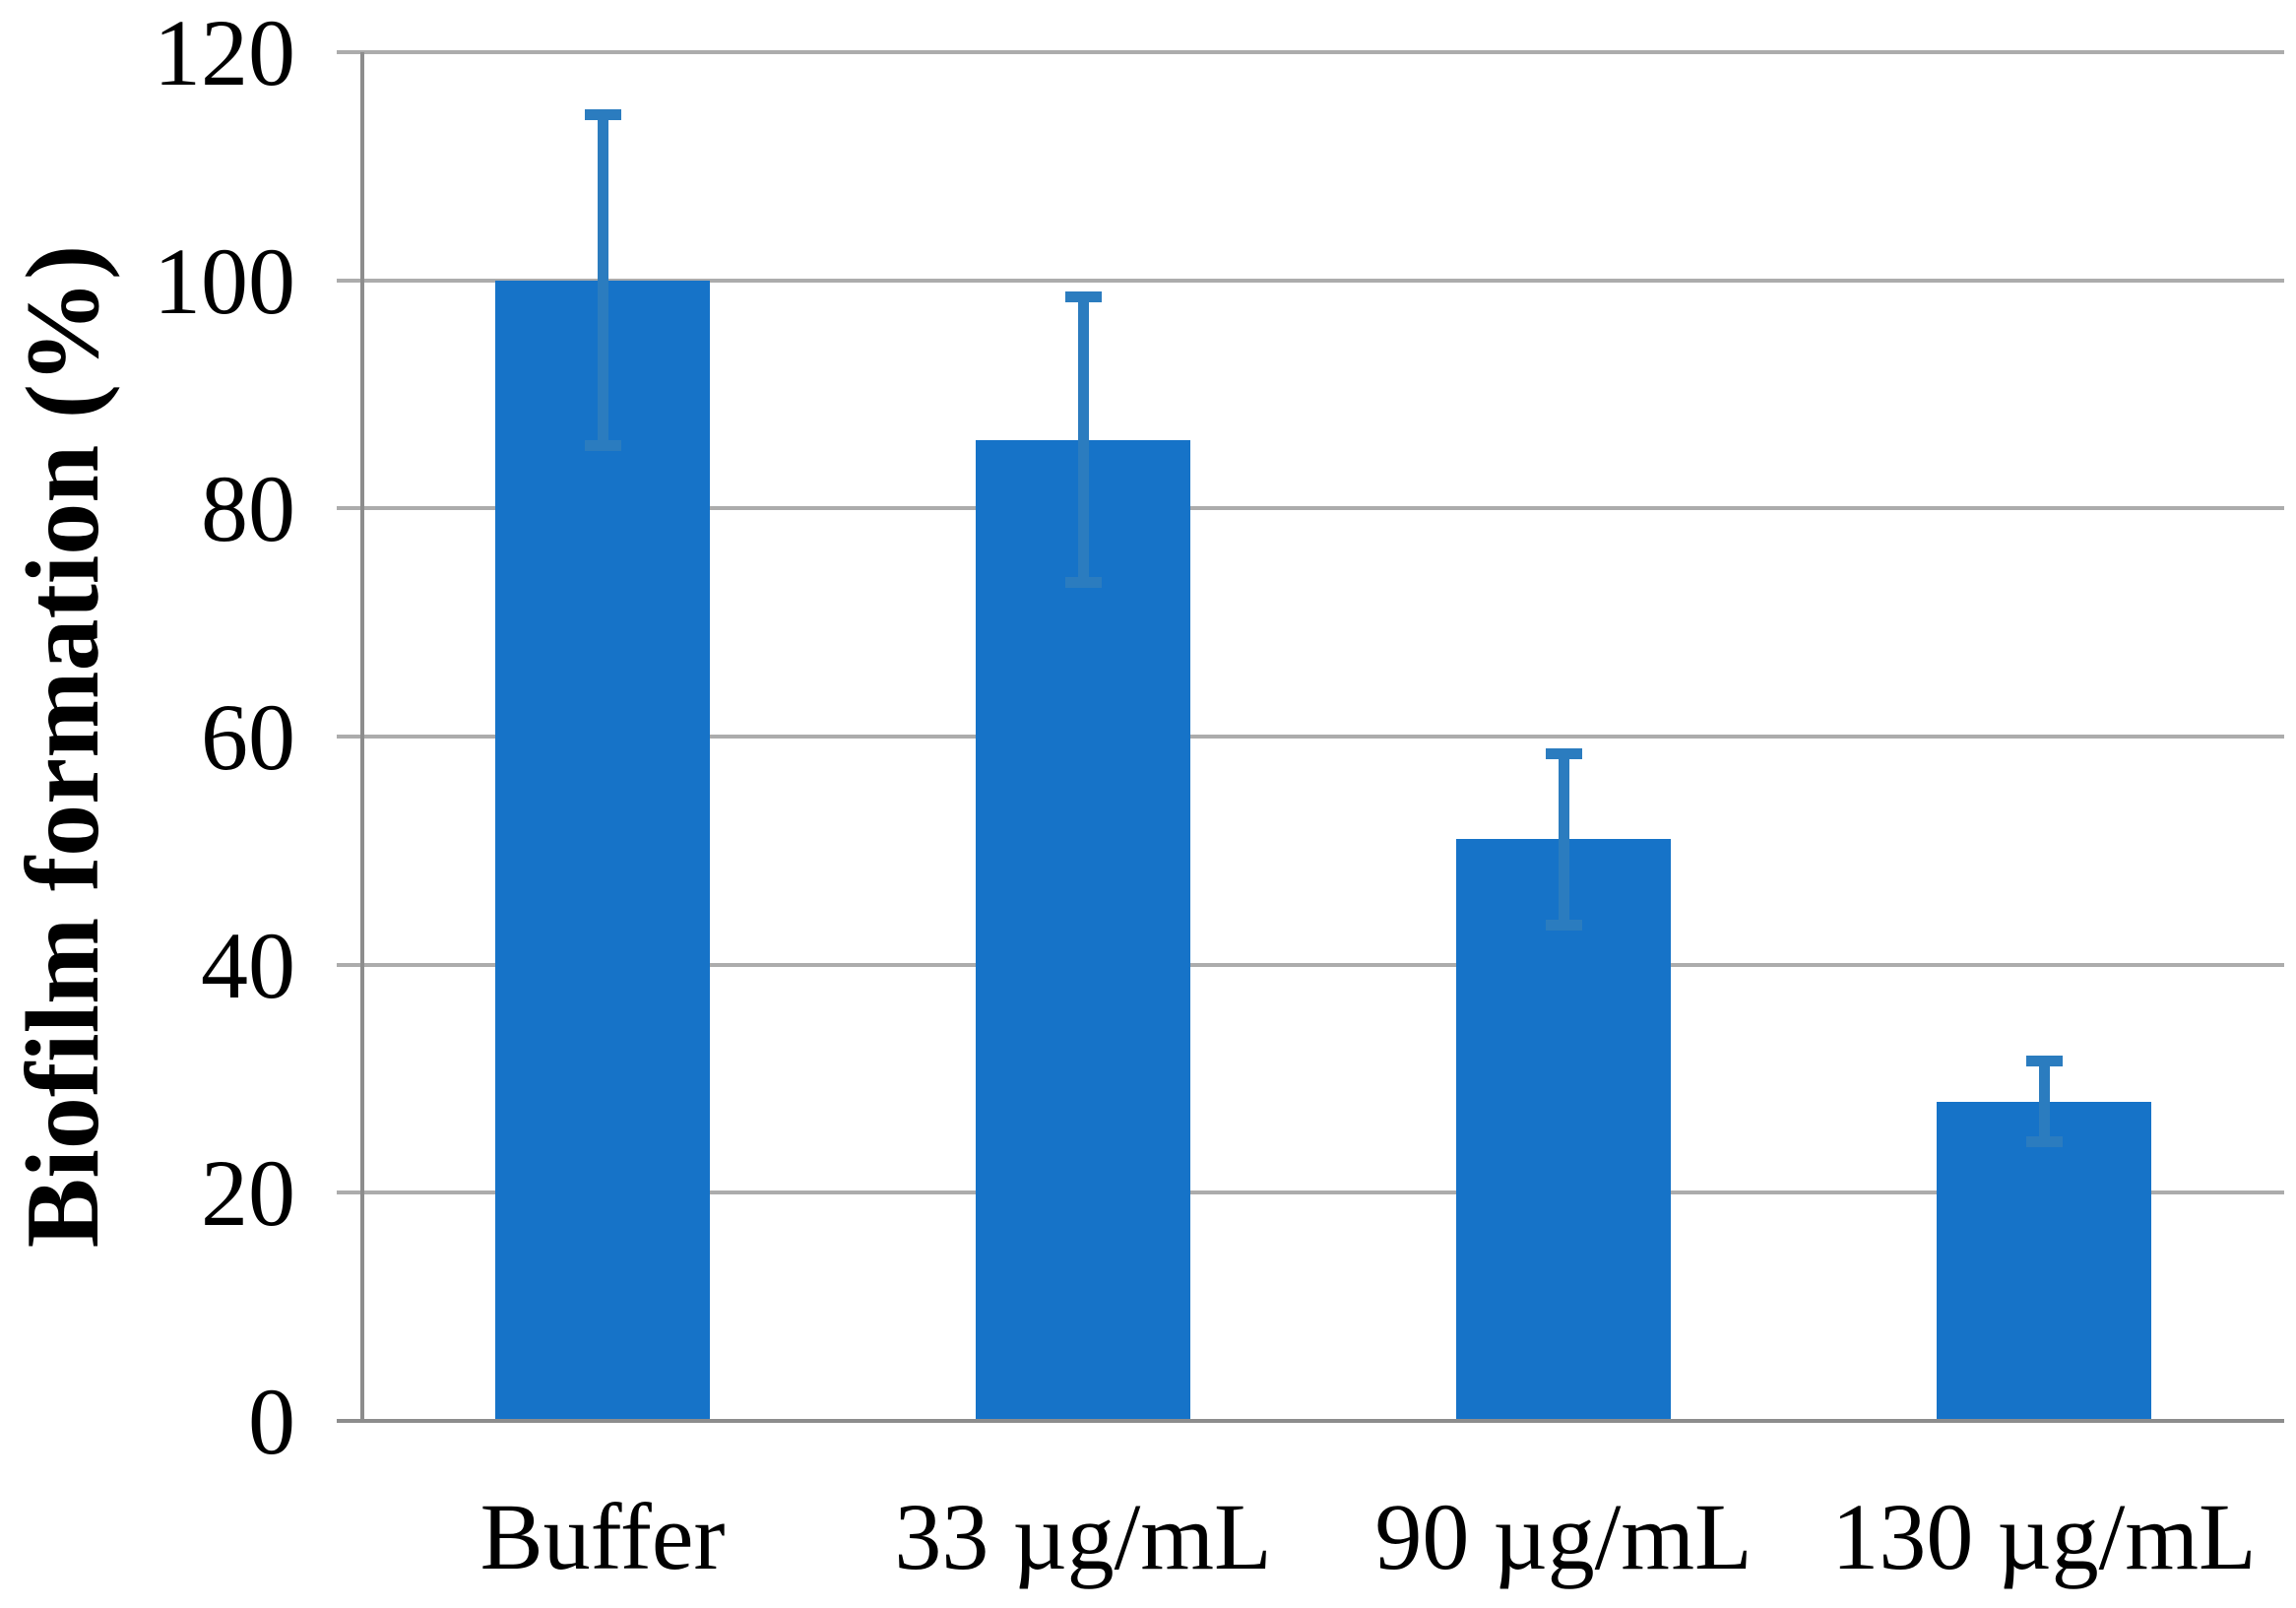  Describe the element at coordinates (1323, 1421) in the screenshot. I see `x-axis-line` at that location.